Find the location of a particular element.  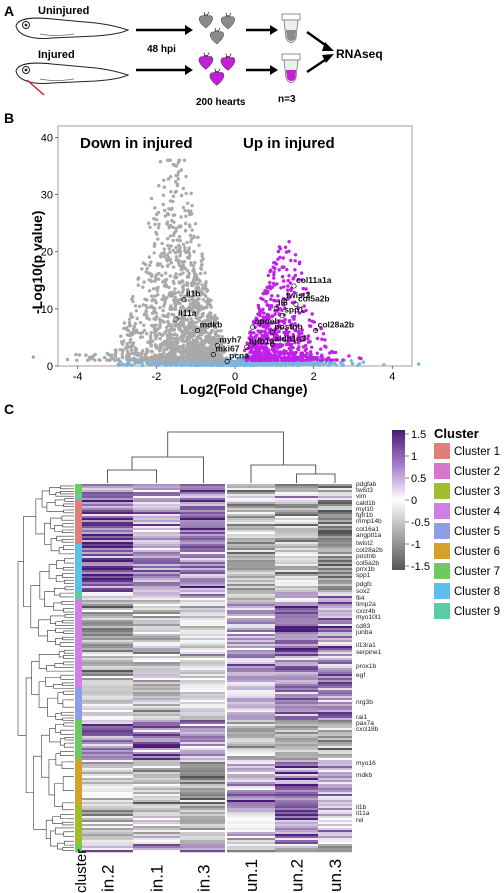

cluster-legend-label: Cluster 6 is located at coordinates (477, 552).